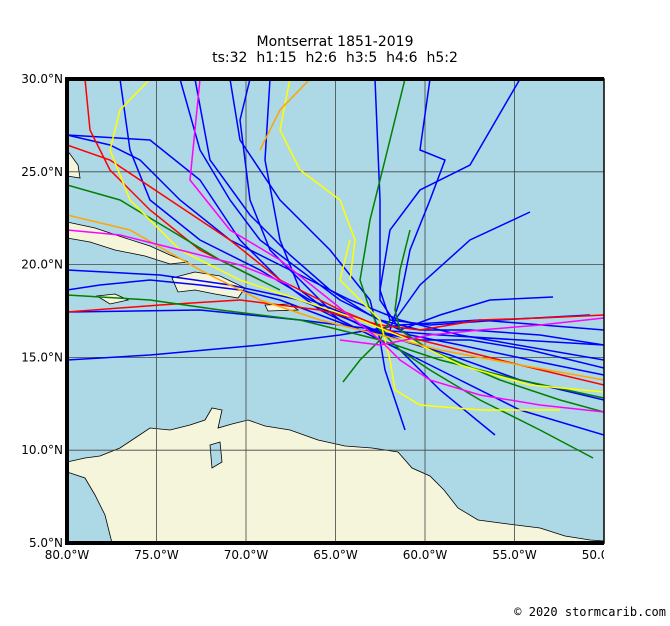 This screenshot has height=626, width=670. I want to click on lon-label: 80.0°W, so click(67, 555).